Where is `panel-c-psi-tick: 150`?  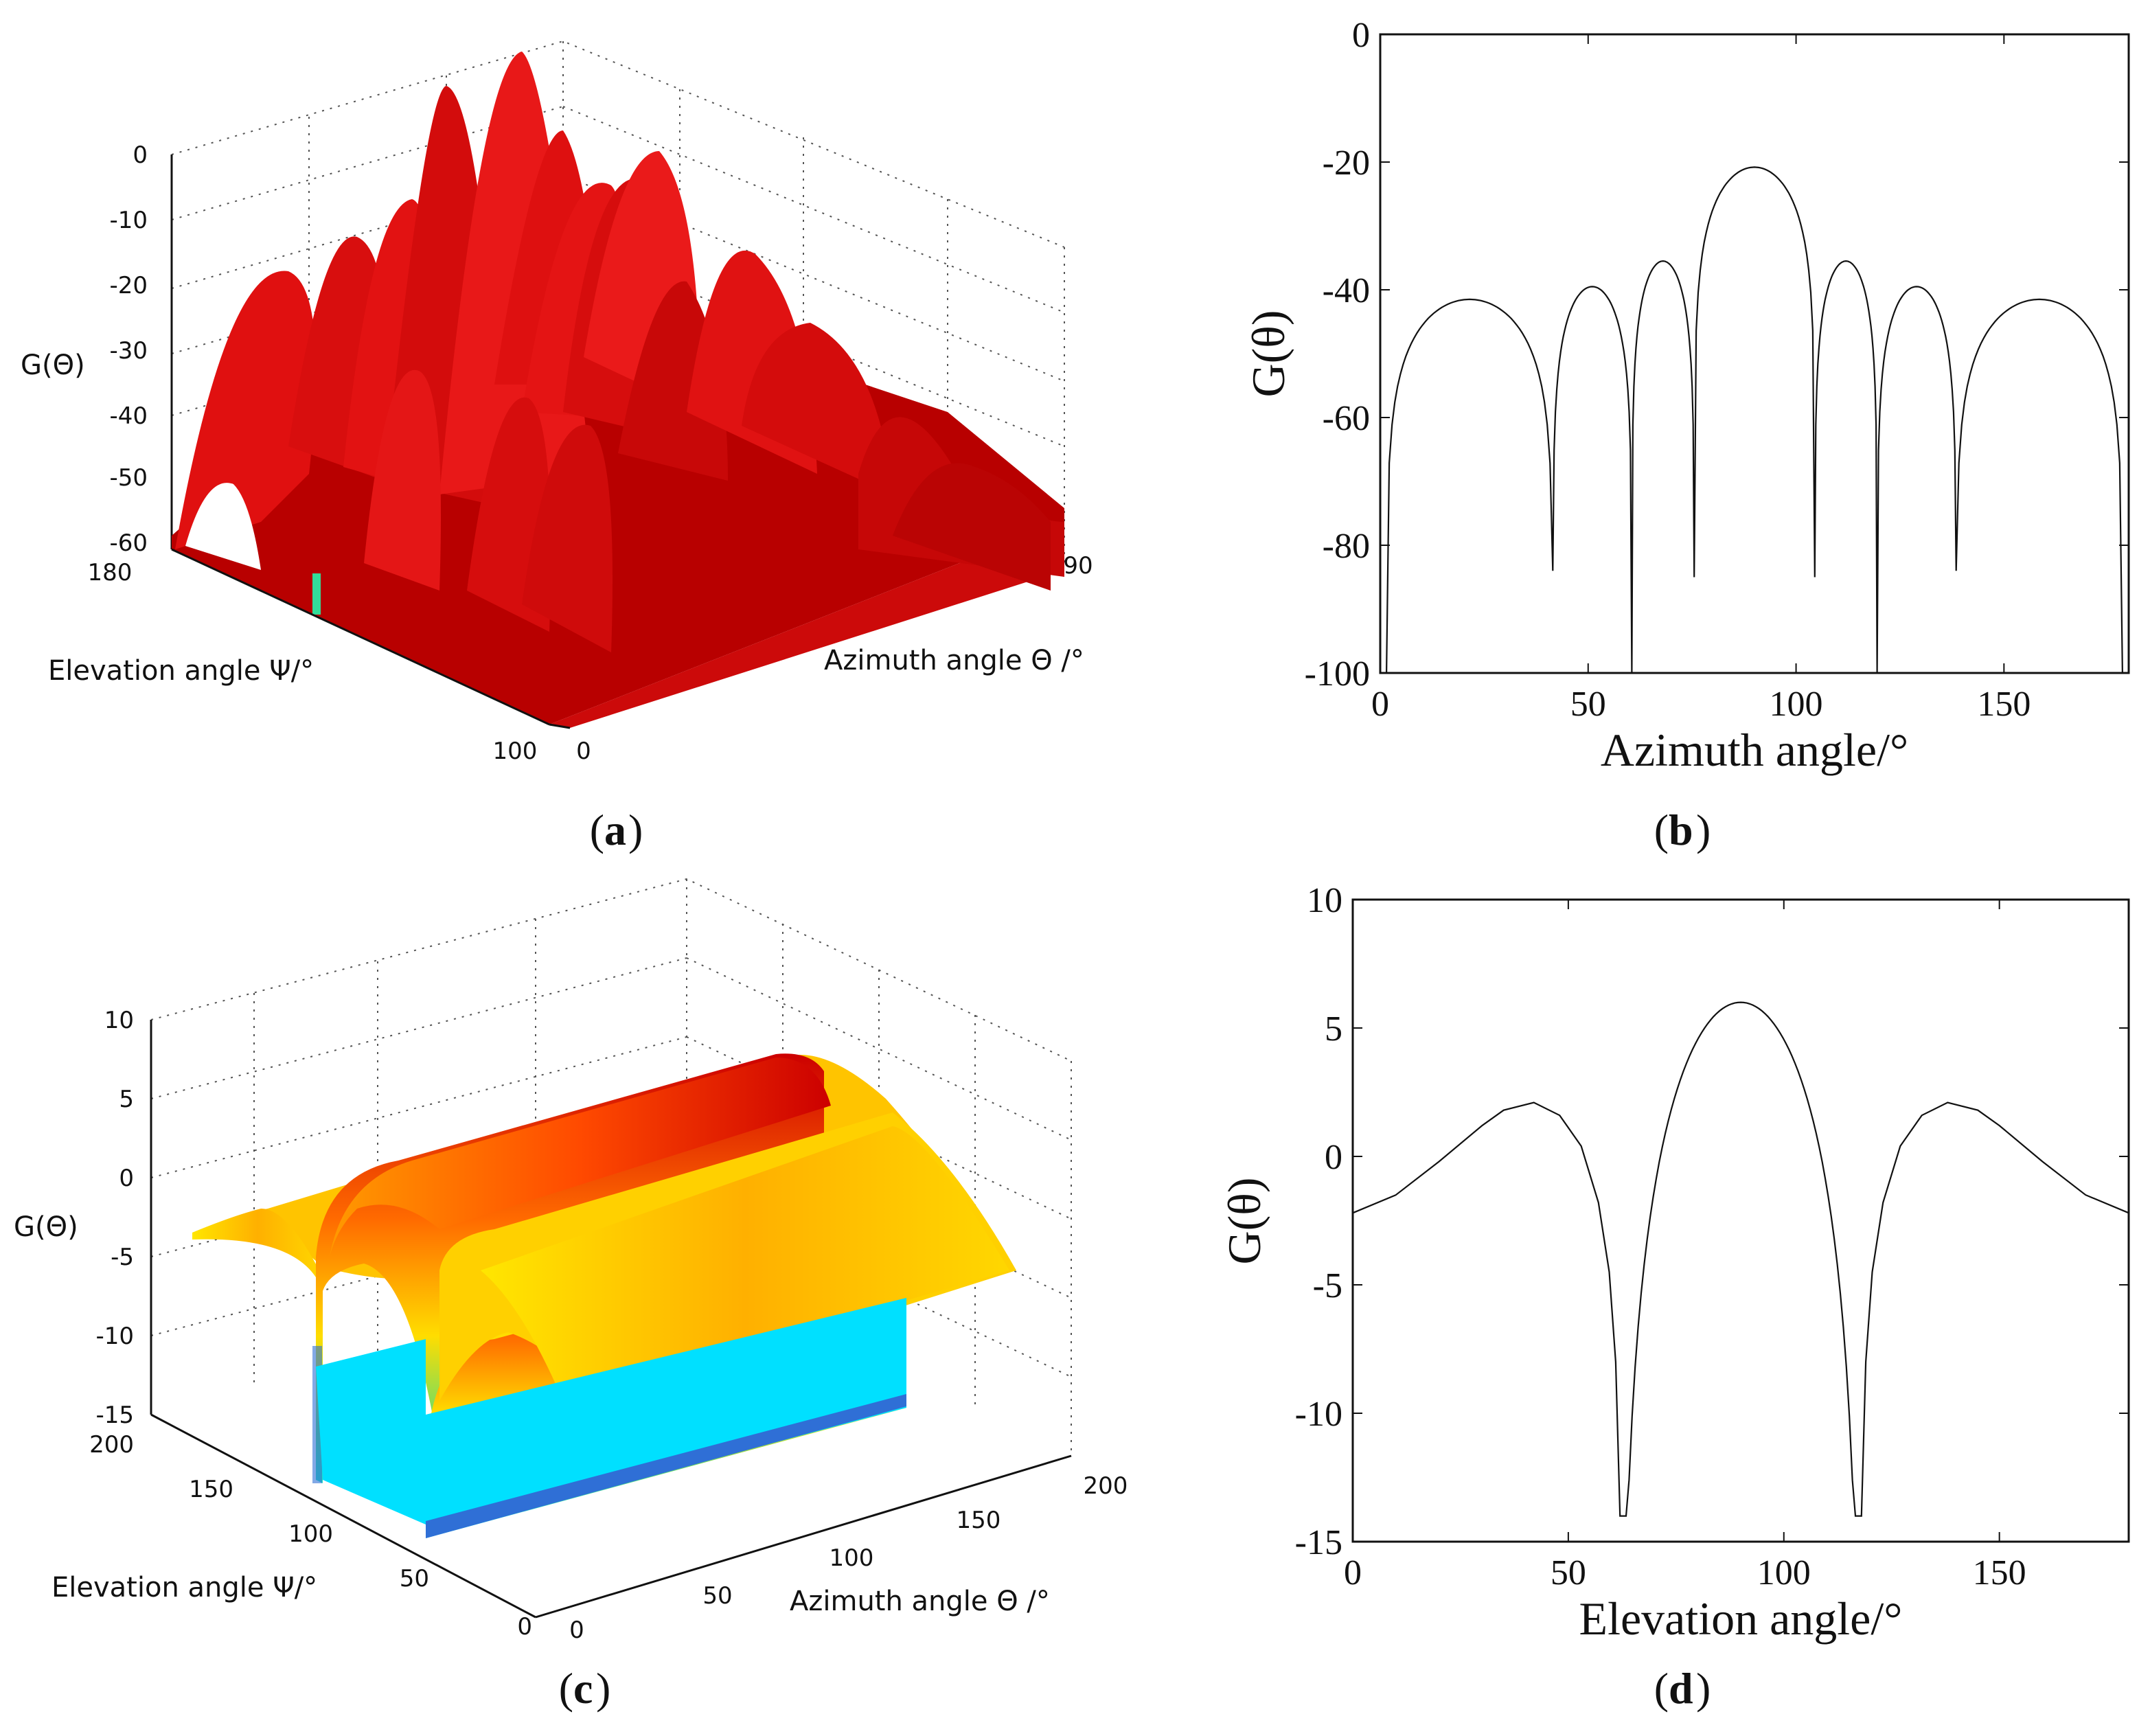
panel-c-psi-tick: 150 is located at coordinates (211, 1489).